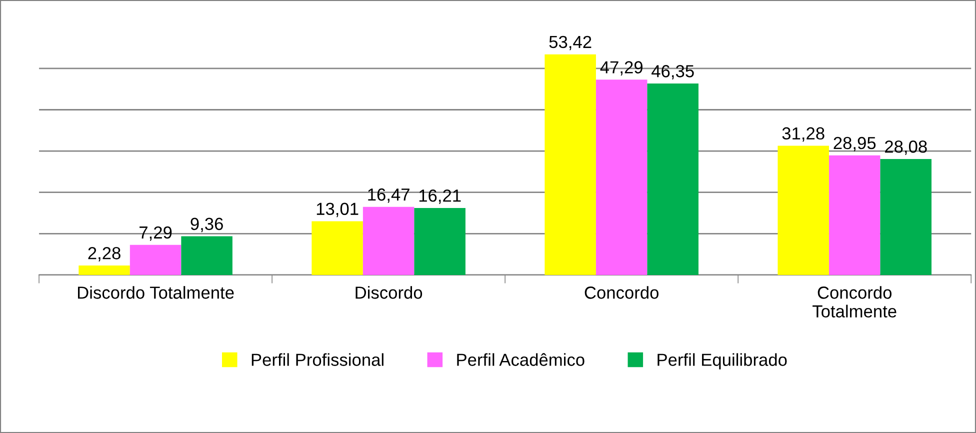  Describe the element at coordinates (803, 134) in the screenshot. I see `data-label: 31,28` at that location.